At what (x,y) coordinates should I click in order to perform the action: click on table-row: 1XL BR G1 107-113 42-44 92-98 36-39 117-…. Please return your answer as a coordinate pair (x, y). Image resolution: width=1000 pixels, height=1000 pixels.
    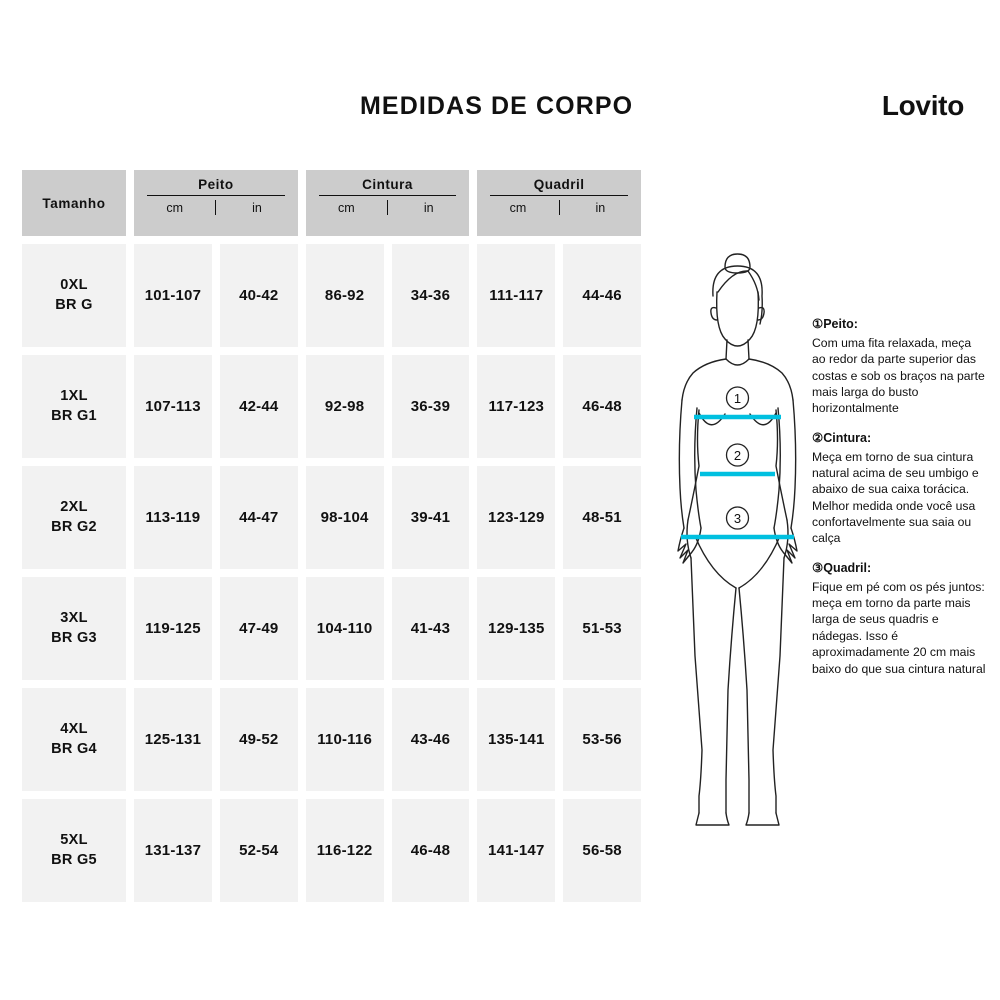
    Looking at the image, I should click on (332, 406).